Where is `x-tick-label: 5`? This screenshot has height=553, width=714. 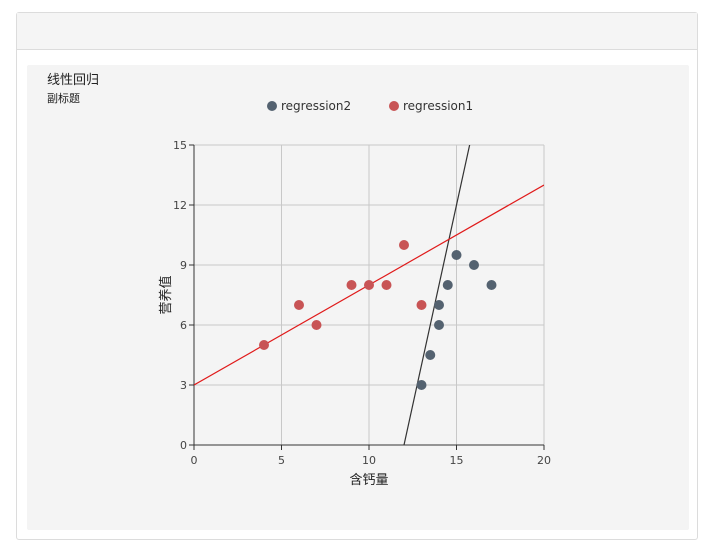 x-tick-label: 5 is located at coordinates (281, 460).